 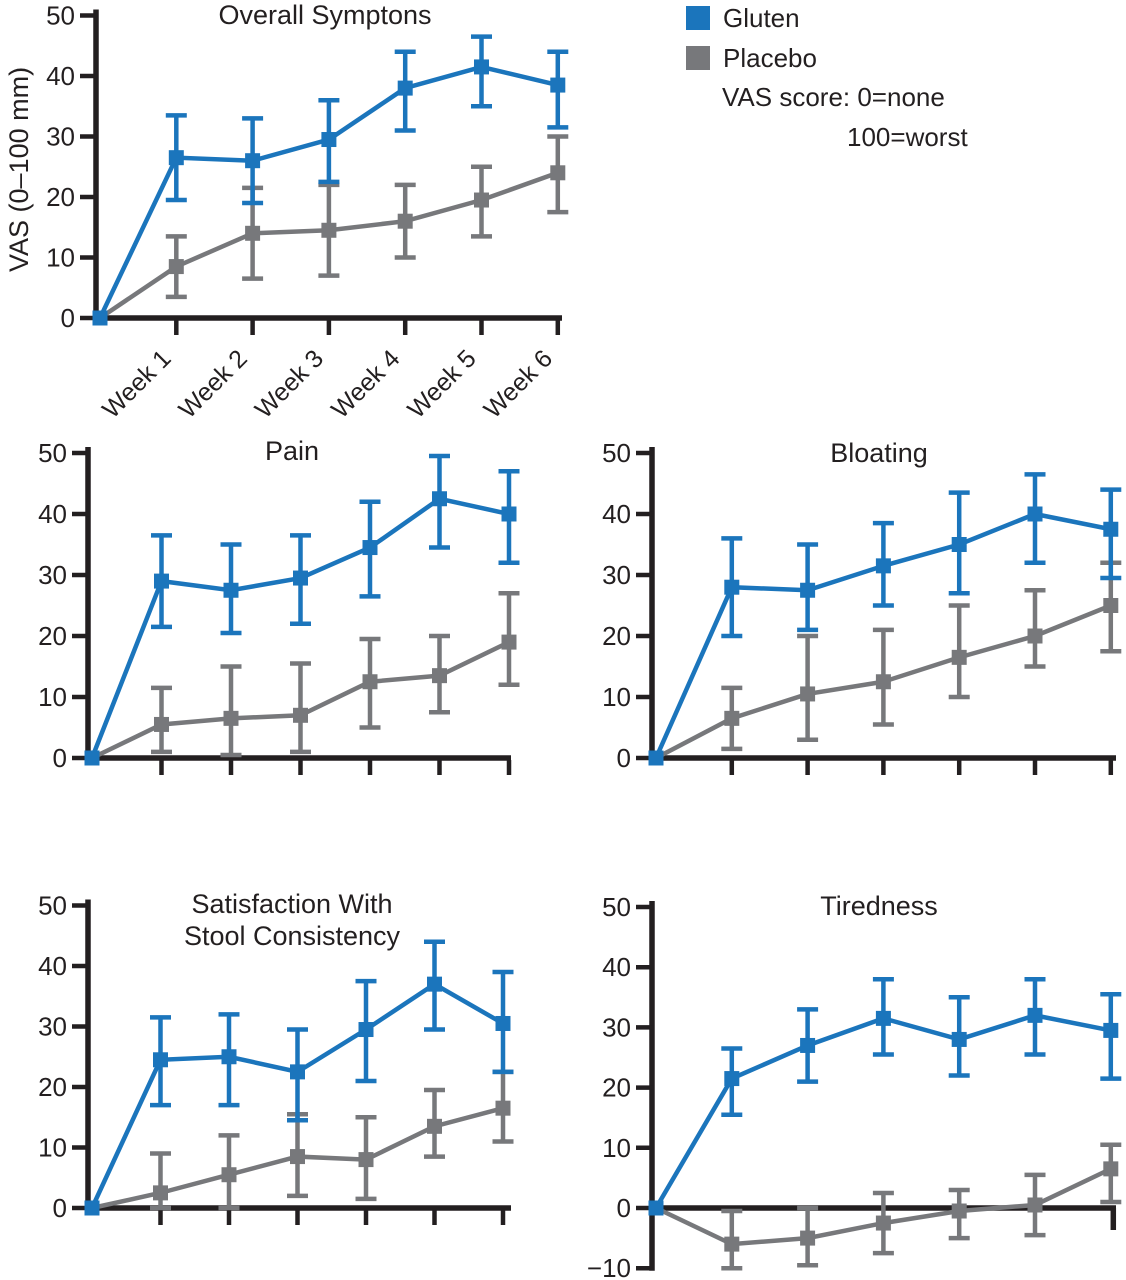 I want to click on panel-title: Tiredness, so click(x=879, y=906).